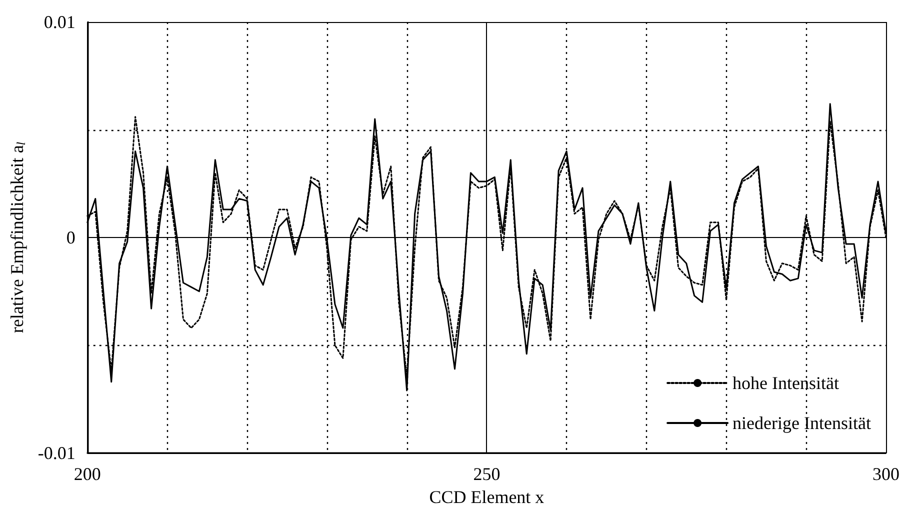 This screenshot has height=517, width=906. What do you see at coordinates (71, 238) in the screenshot?
I see `y-tick-label: 0` at bounding box center [71, 238].